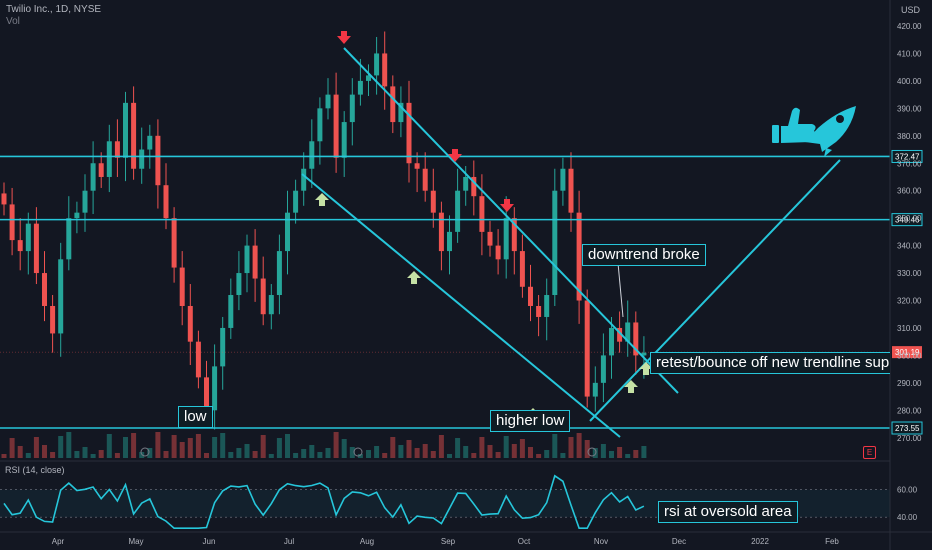  What do you see at coordinates (832, 541) in the screenshot?
I see `time-tick-label: Feb` at bounding box center [832, 541].